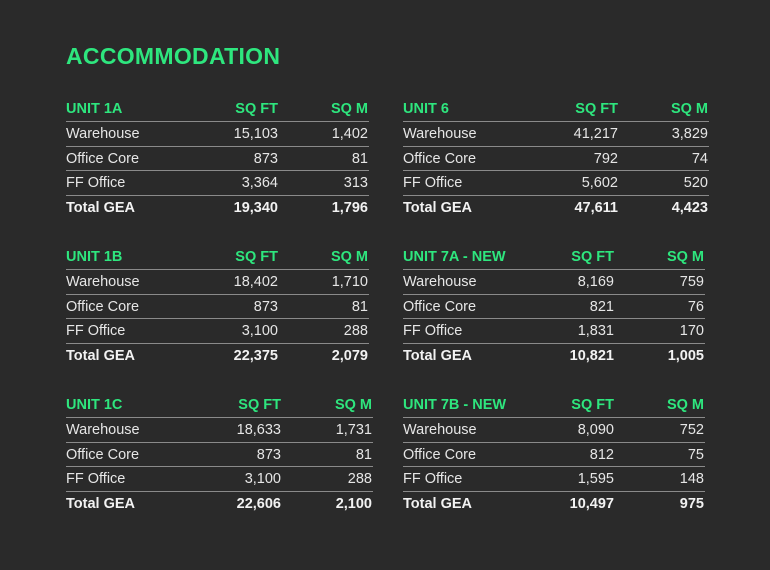 This screenshot has height=570, width=770. Describe the element at coordinates (258, 504) in the screenshot. I see `sqft-value: 22,606` at that location.